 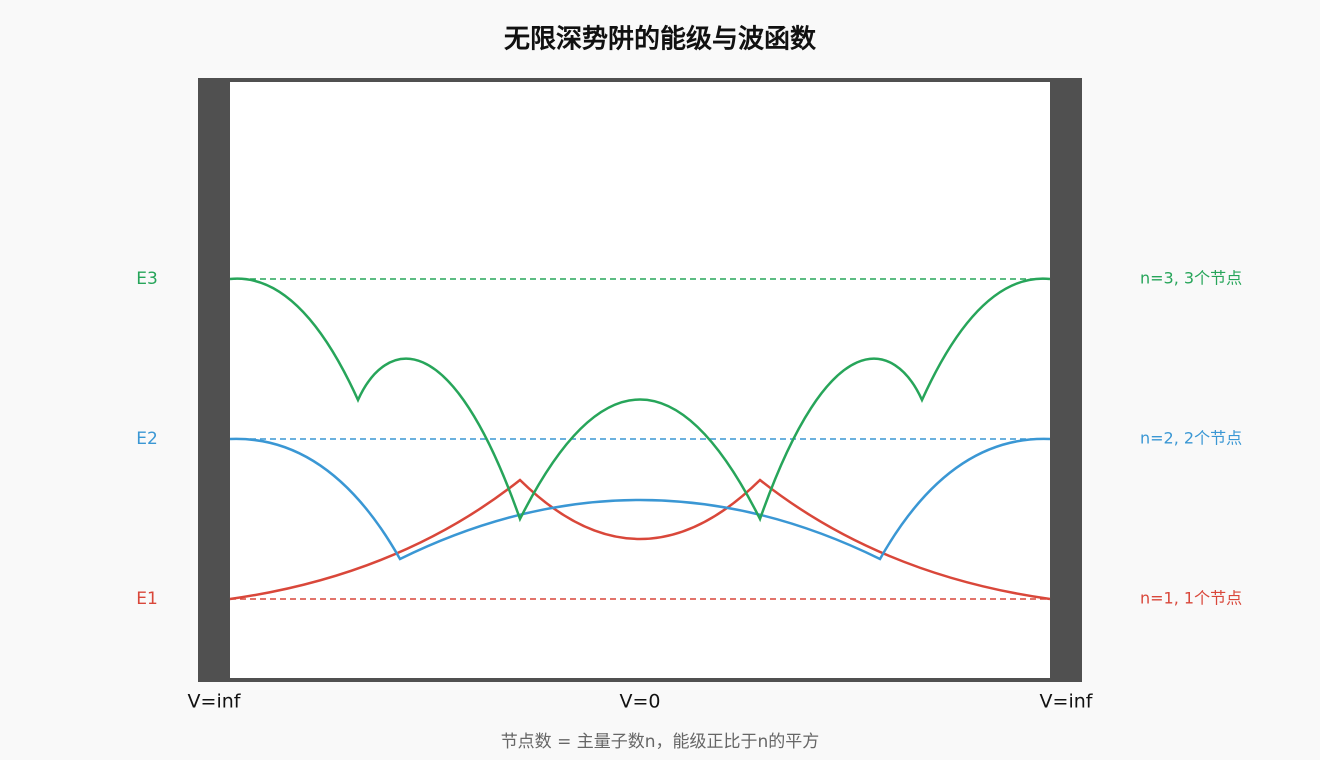 What do you see at coordinates (1191, 278) in the screenshot?
I see `level-note: n=3, 3个节点` at bounding box center [1191, 278].